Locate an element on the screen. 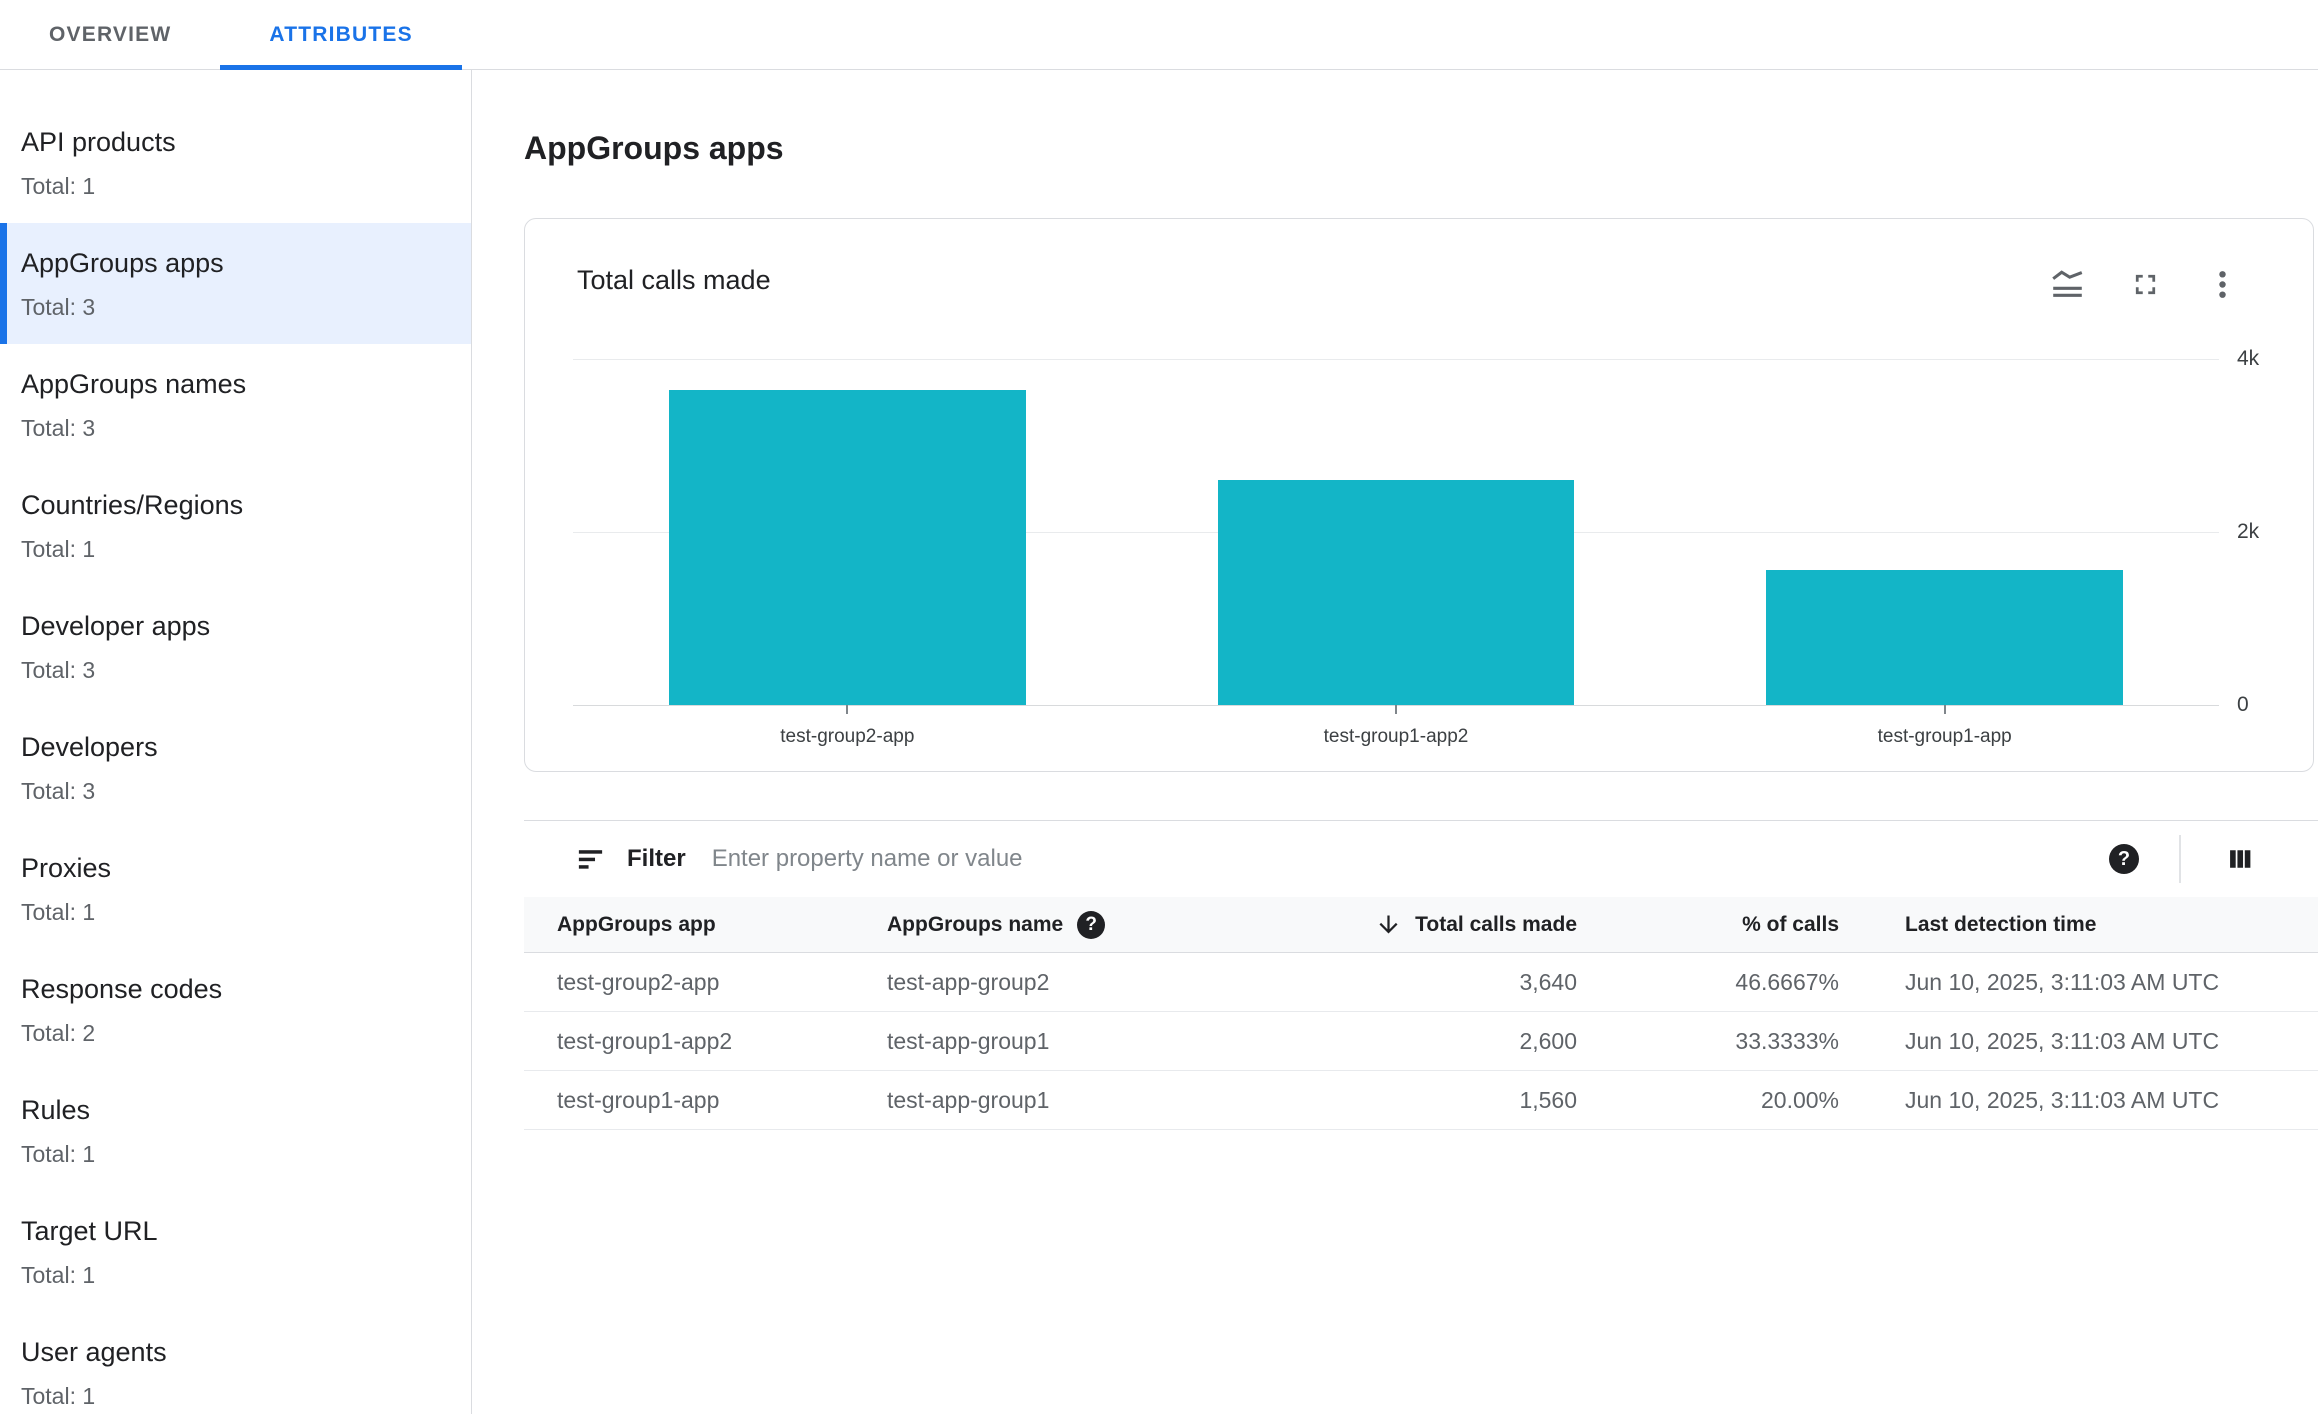 The height and width of the screenshot is (1414, 2318). y-axis: 4k 2k 0 is located at coordinates (2267, 531).